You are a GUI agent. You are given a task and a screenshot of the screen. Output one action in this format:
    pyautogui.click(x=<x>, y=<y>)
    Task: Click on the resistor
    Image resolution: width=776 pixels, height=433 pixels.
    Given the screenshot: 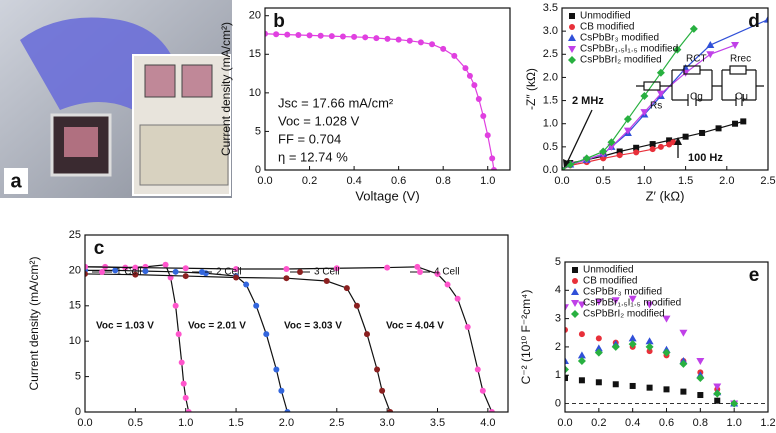 What is the action you would take?
    pyautogui.click(x=738, y=70)
    